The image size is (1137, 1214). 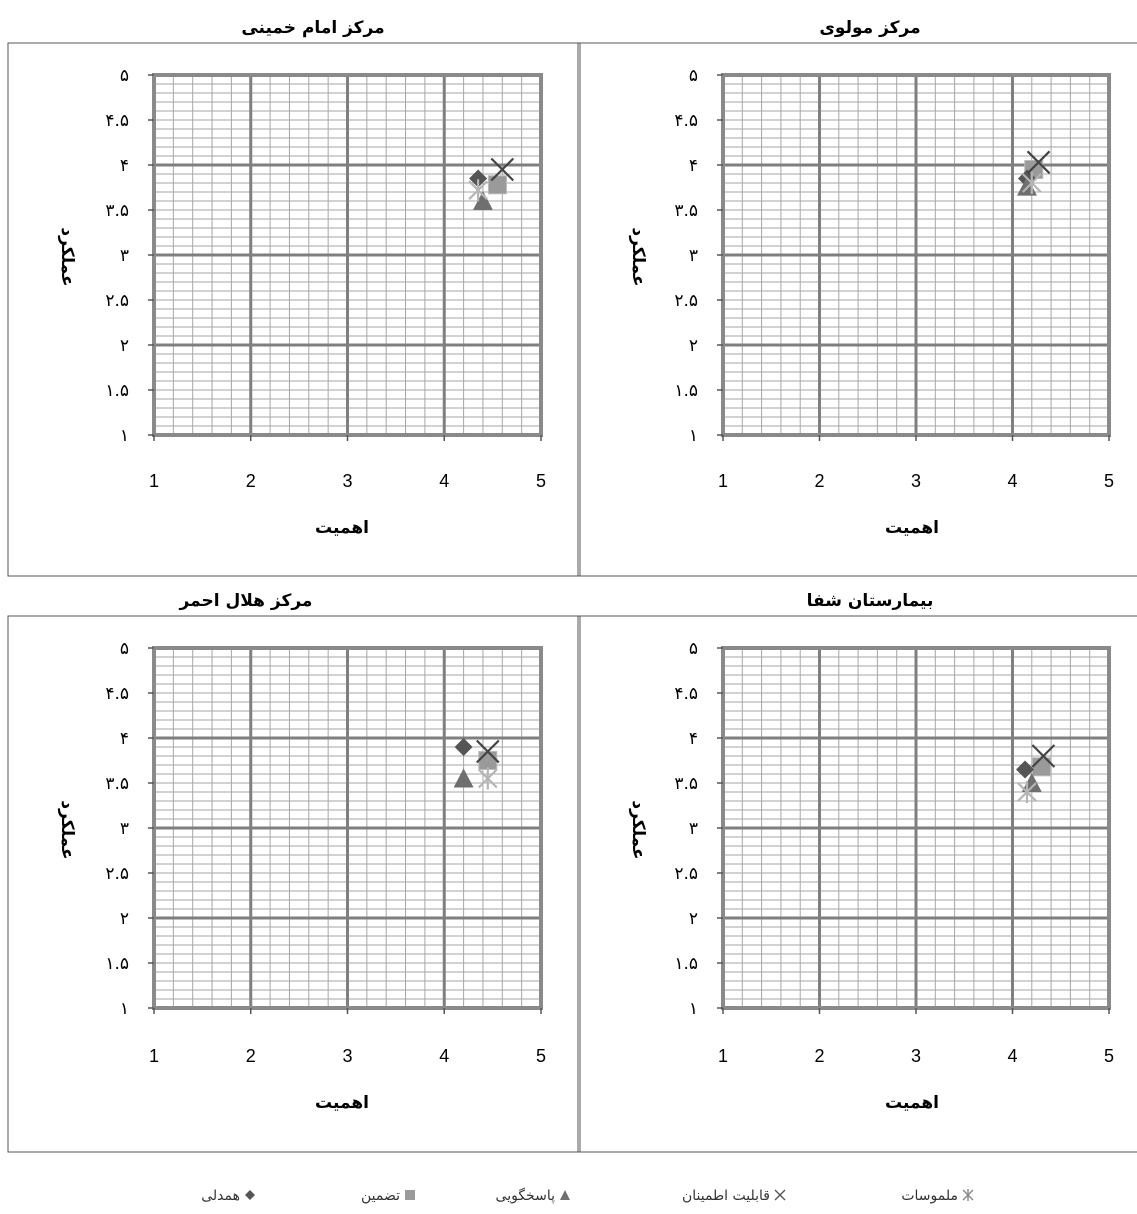 I want to click on legend-marker-square, so click(x=410, y=1195).